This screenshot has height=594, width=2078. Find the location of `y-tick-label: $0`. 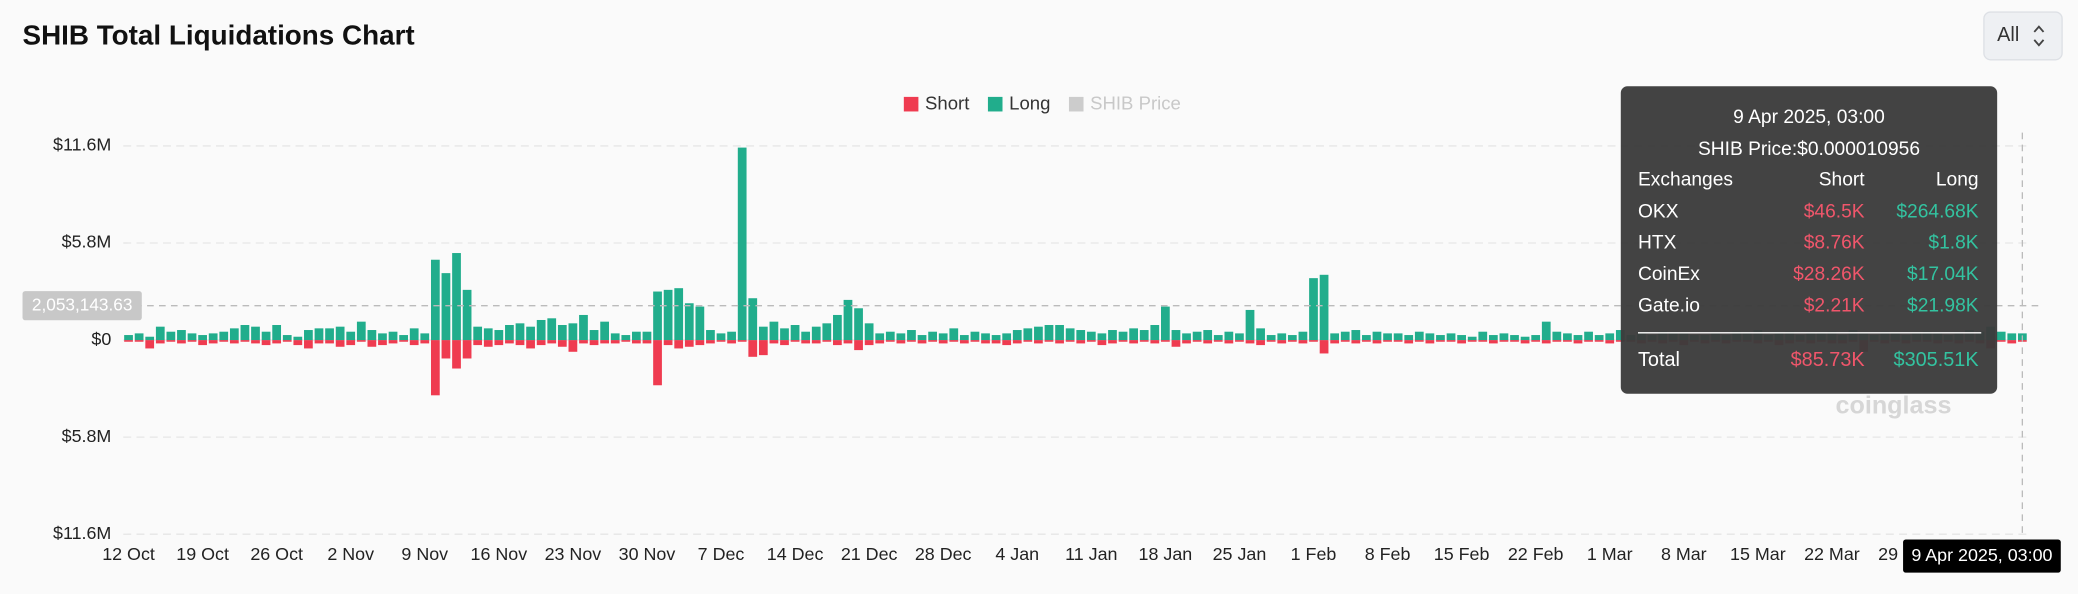

y-tick-label: $0 is located at coordinates (101, 339).